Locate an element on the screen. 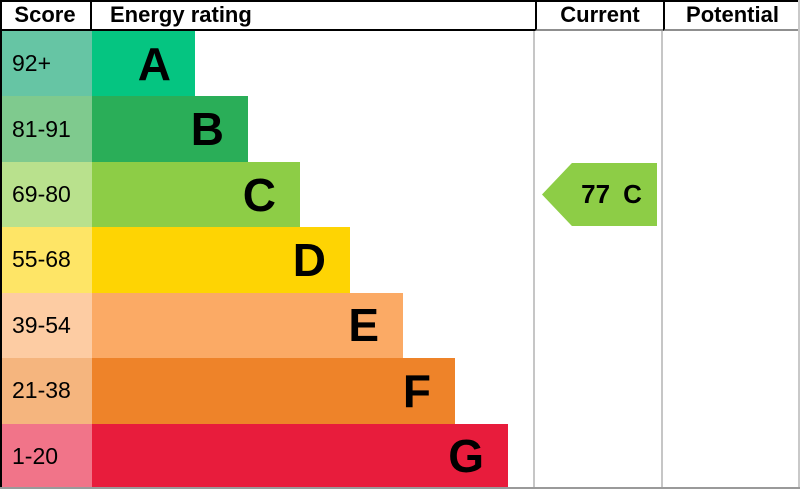  band-bar-d: D is located at coordinates (221, 260).